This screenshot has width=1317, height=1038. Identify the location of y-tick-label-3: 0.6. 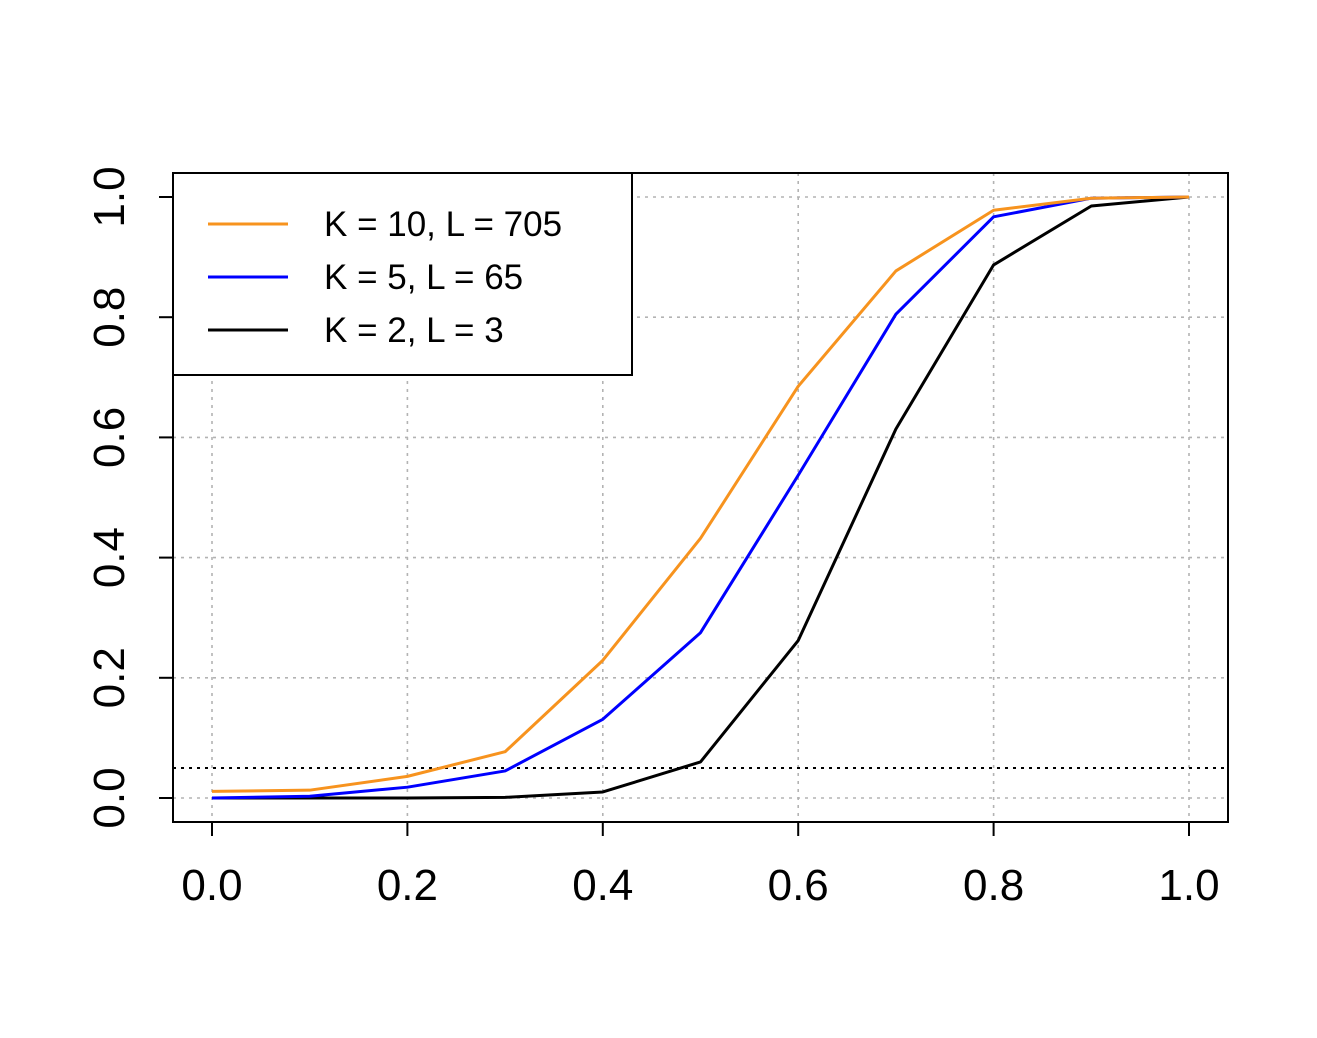
(109, 437).